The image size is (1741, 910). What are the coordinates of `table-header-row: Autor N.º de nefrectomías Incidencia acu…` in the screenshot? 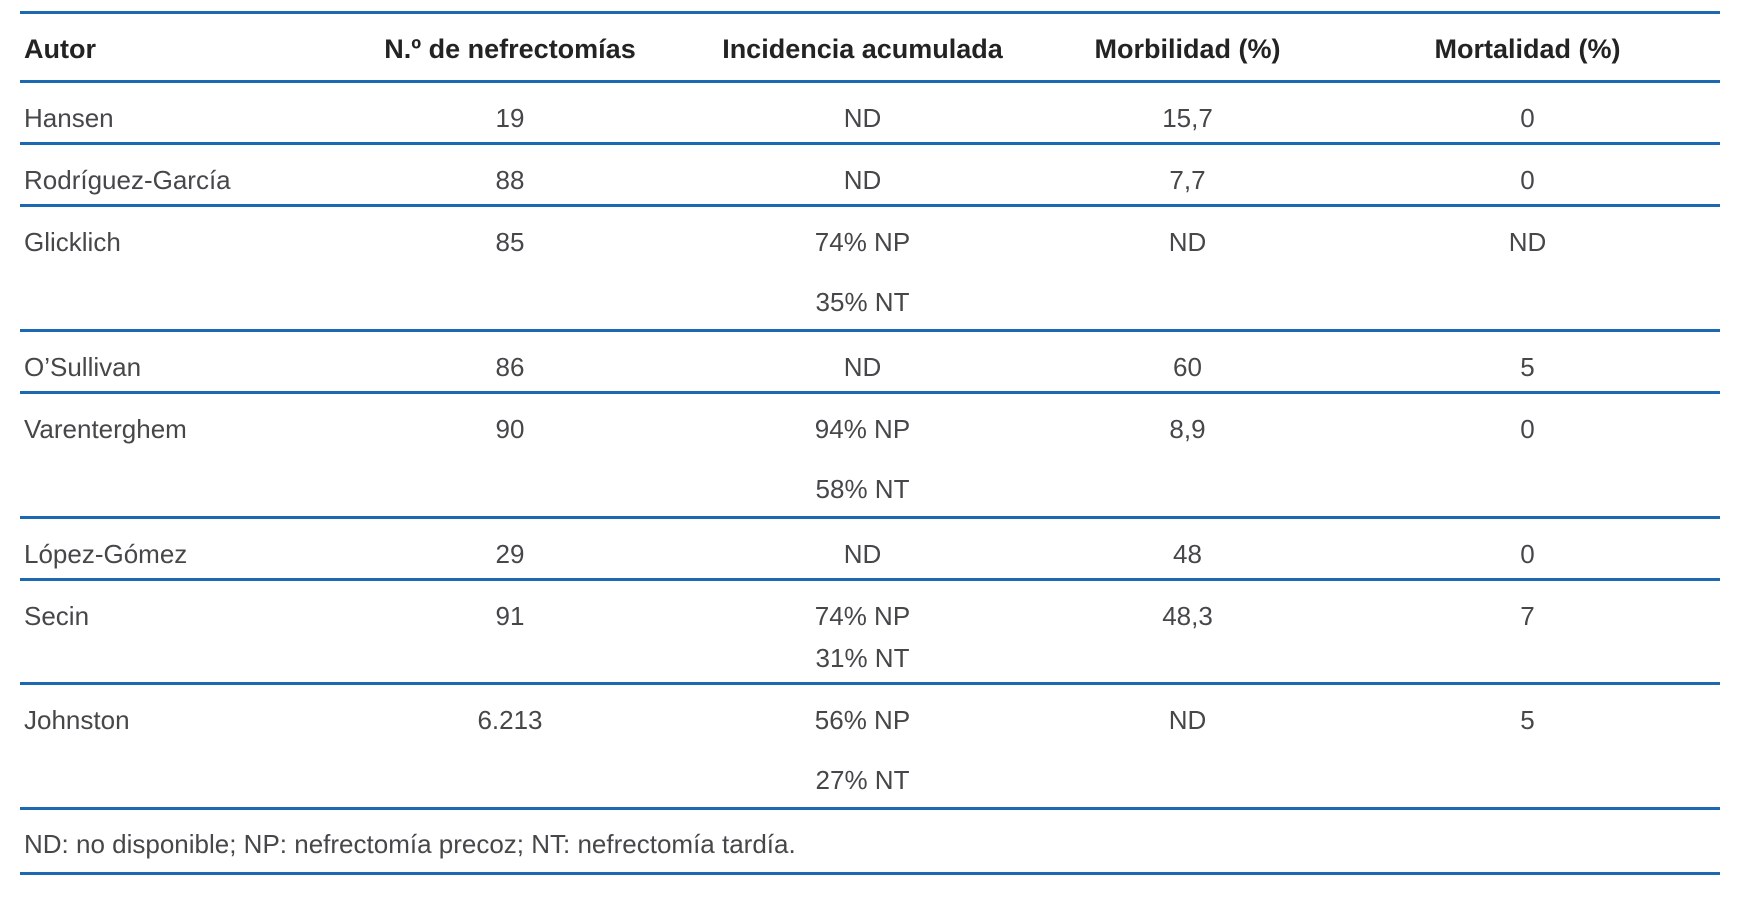 It's located at (870, 48).